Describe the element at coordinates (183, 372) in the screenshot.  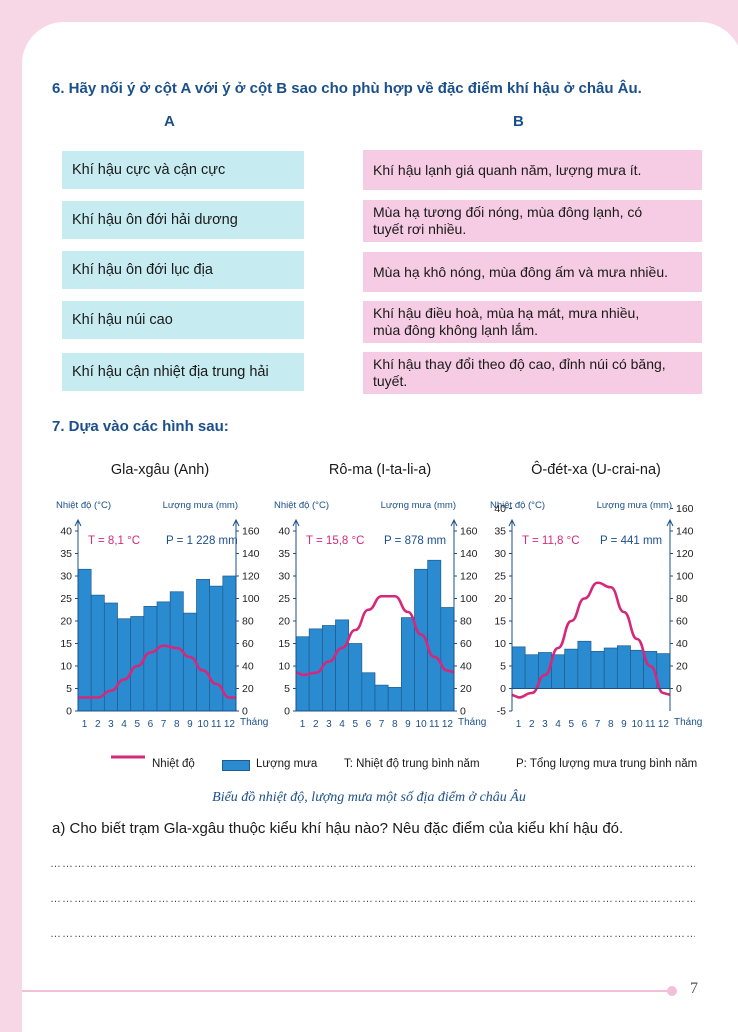
I see `column-a-item: Khí hậu cận nhiệt địa trung hải` at that location.